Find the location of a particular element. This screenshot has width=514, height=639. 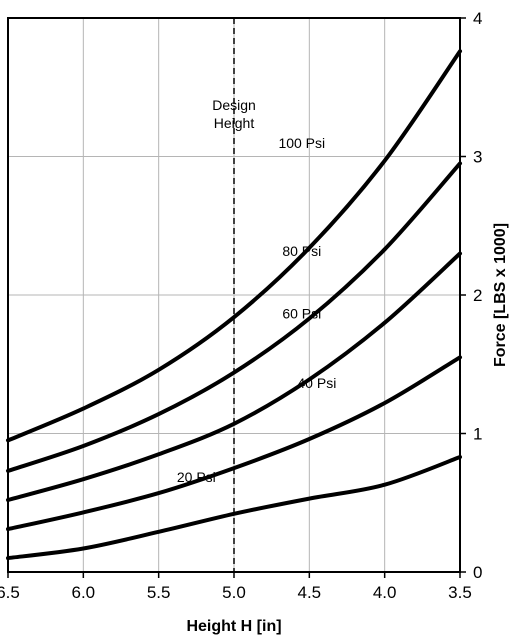

series-label: 80 Psi is located at coordinates (301, 251).